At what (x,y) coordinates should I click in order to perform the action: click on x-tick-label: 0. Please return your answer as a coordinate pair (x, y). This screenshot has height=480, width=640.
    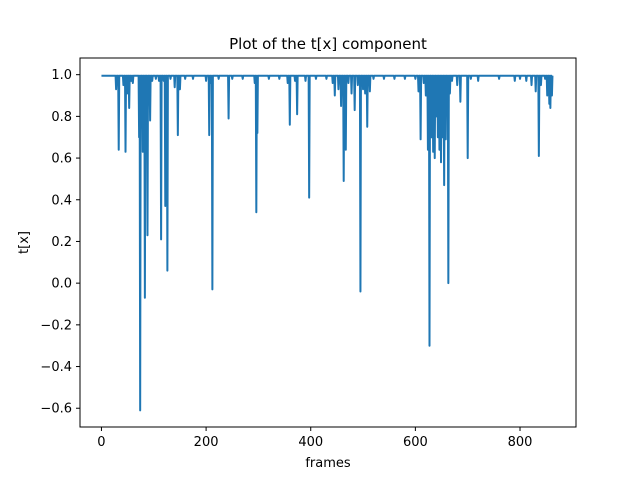
    Looking at the image, I should click on (101, 442).